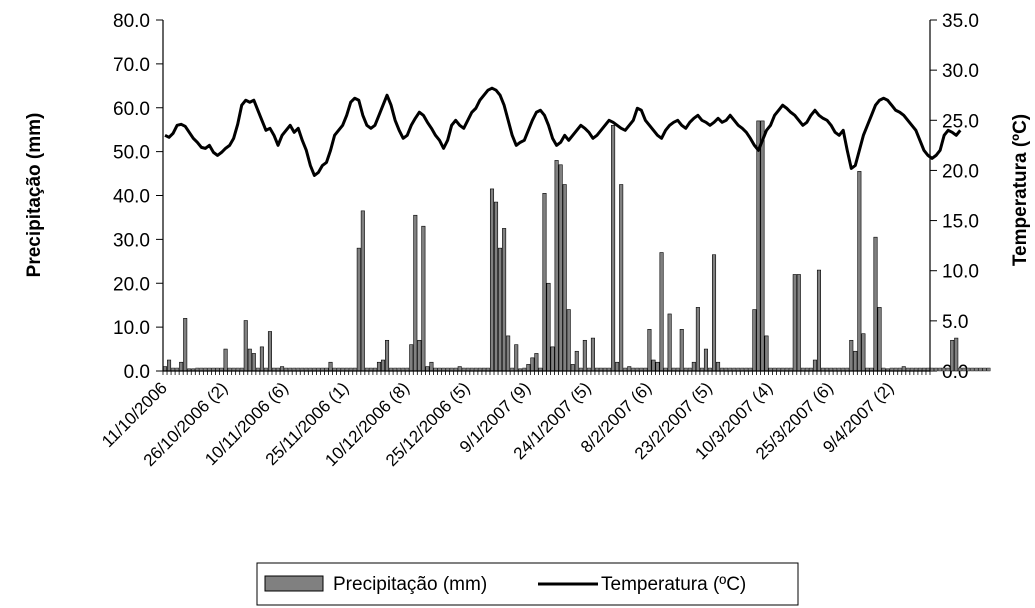 This screenshot has height=608, width=1035. What do you see at coordinates (131, 240) in the screenshot?
I see `left-tick-label: 30.0` at bounding box center [131, 240].